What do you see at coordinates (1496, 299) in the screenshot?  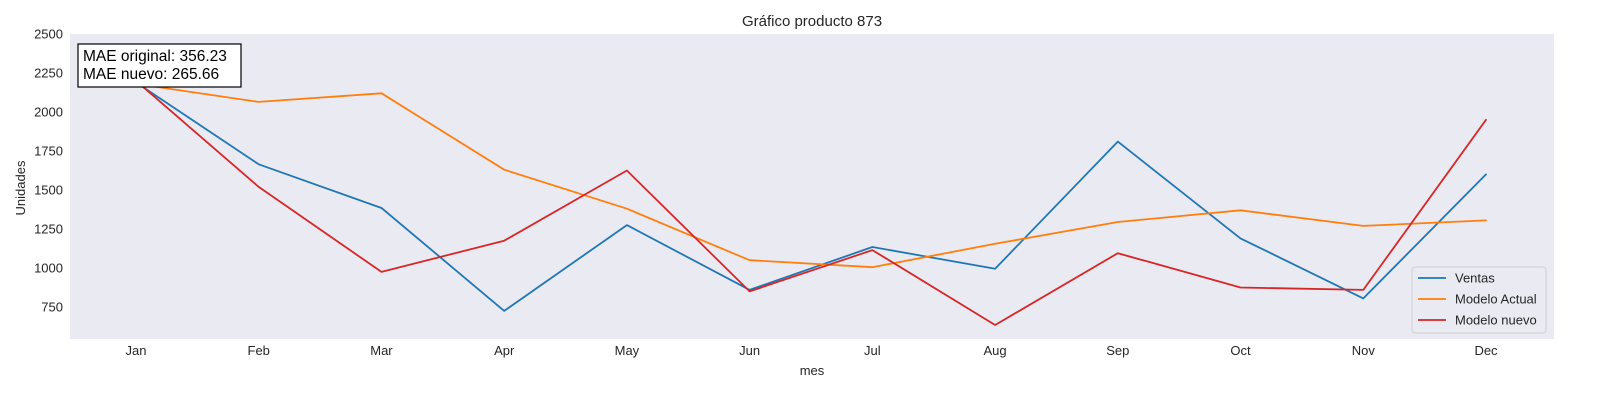 I see `legend-label: Modelo Actual` at bounding box center [1496, 299].